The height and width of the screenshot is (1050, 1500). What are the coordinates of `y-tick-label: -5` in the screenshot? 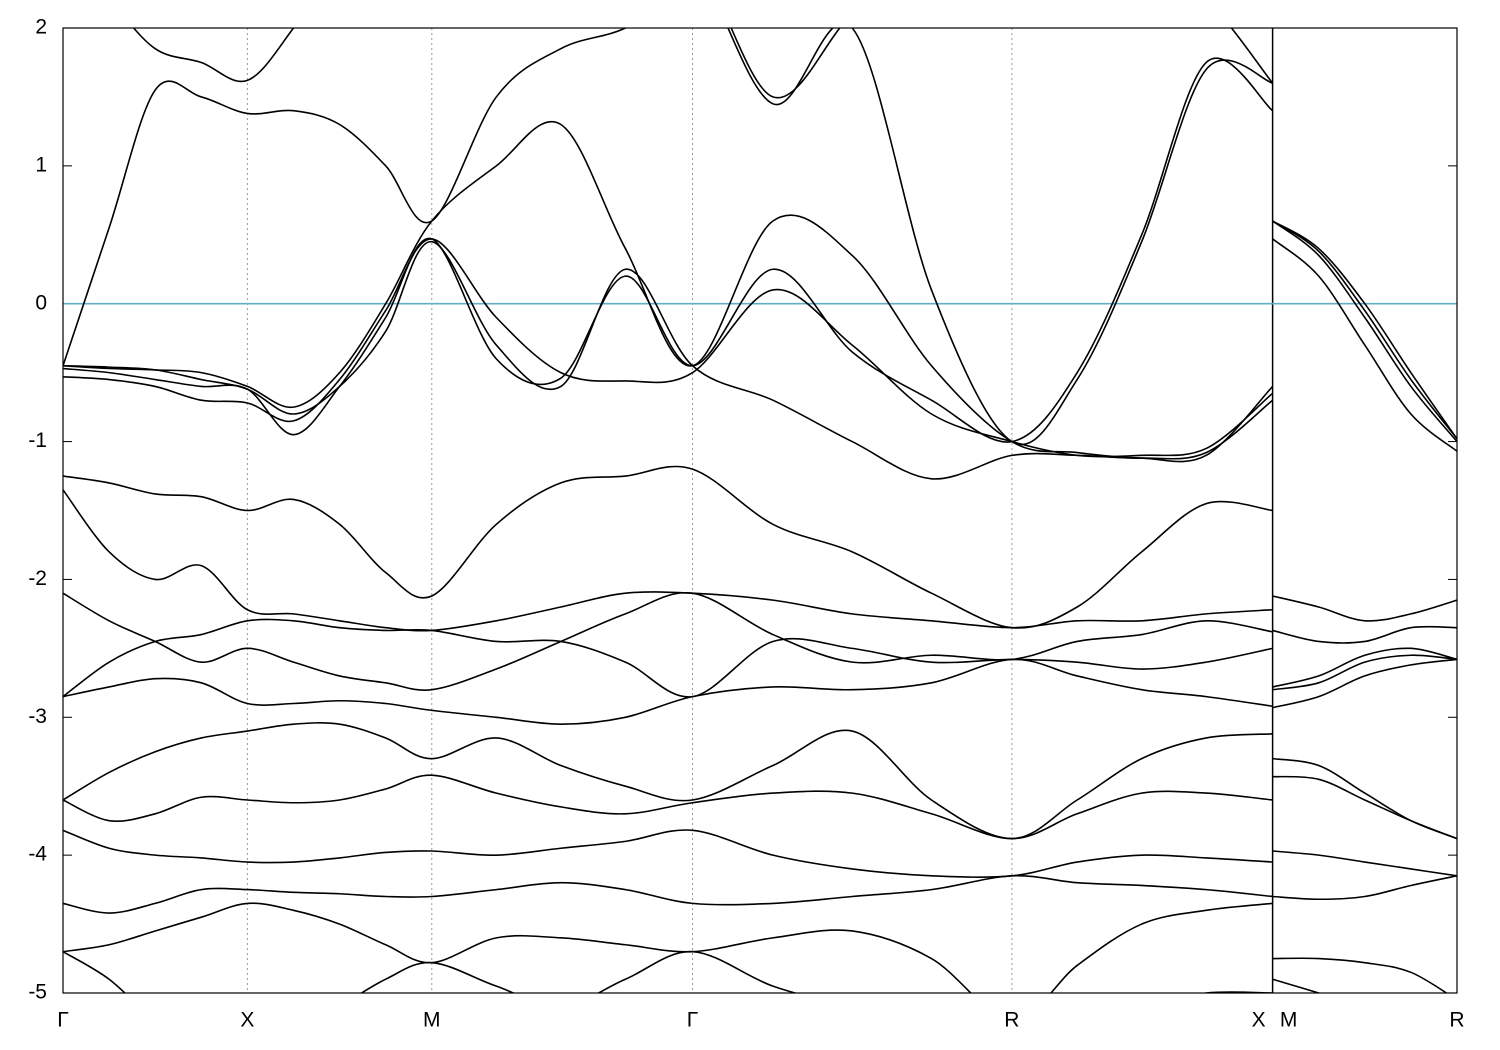 It's located at (37, 992).